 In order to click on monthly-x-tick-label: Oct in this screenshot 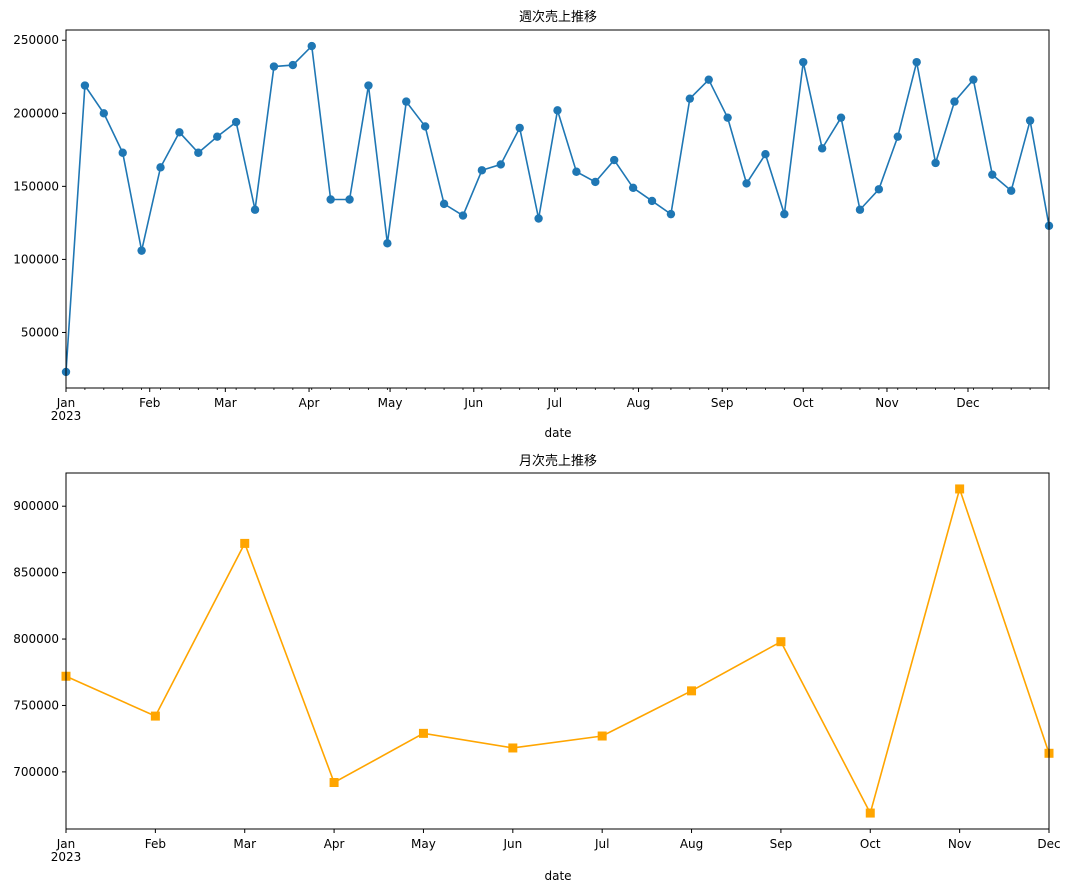, I will do `click(870, 844)`.